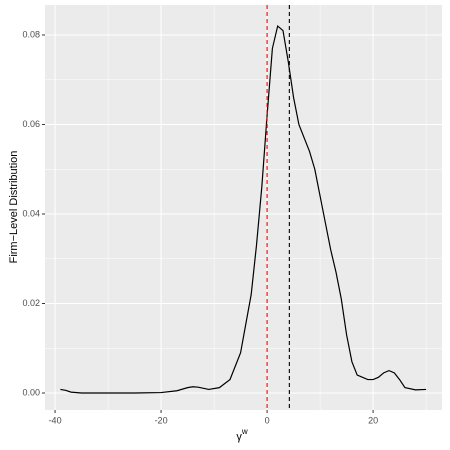 The image size is (450, 450). Describe the element at coordinates (267, 420) in the screenshot. I see `x-tick-label: 0` at that location.